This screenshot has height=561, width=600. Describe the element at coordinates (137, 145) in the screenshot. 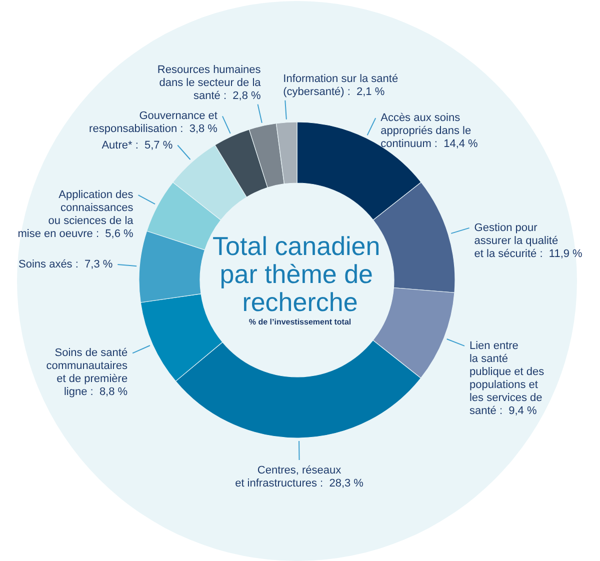

I see `slice-label: Autre* : 5,7 %` at that location.